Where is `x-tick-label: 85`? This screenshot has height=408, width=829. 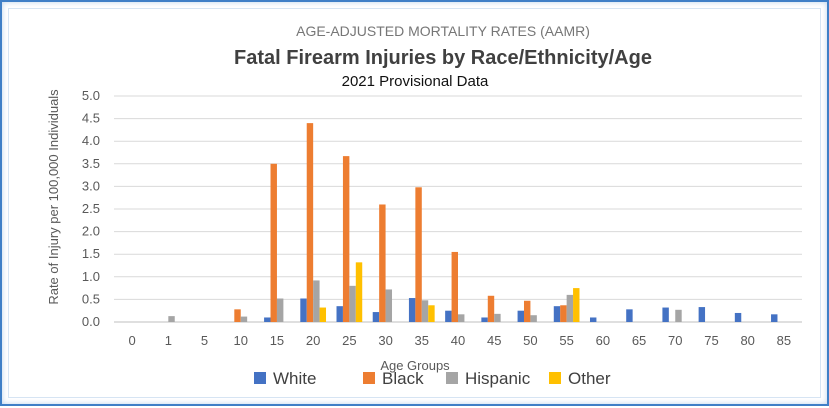
x-tick-label: 85 is located at coordinates (784, 340).